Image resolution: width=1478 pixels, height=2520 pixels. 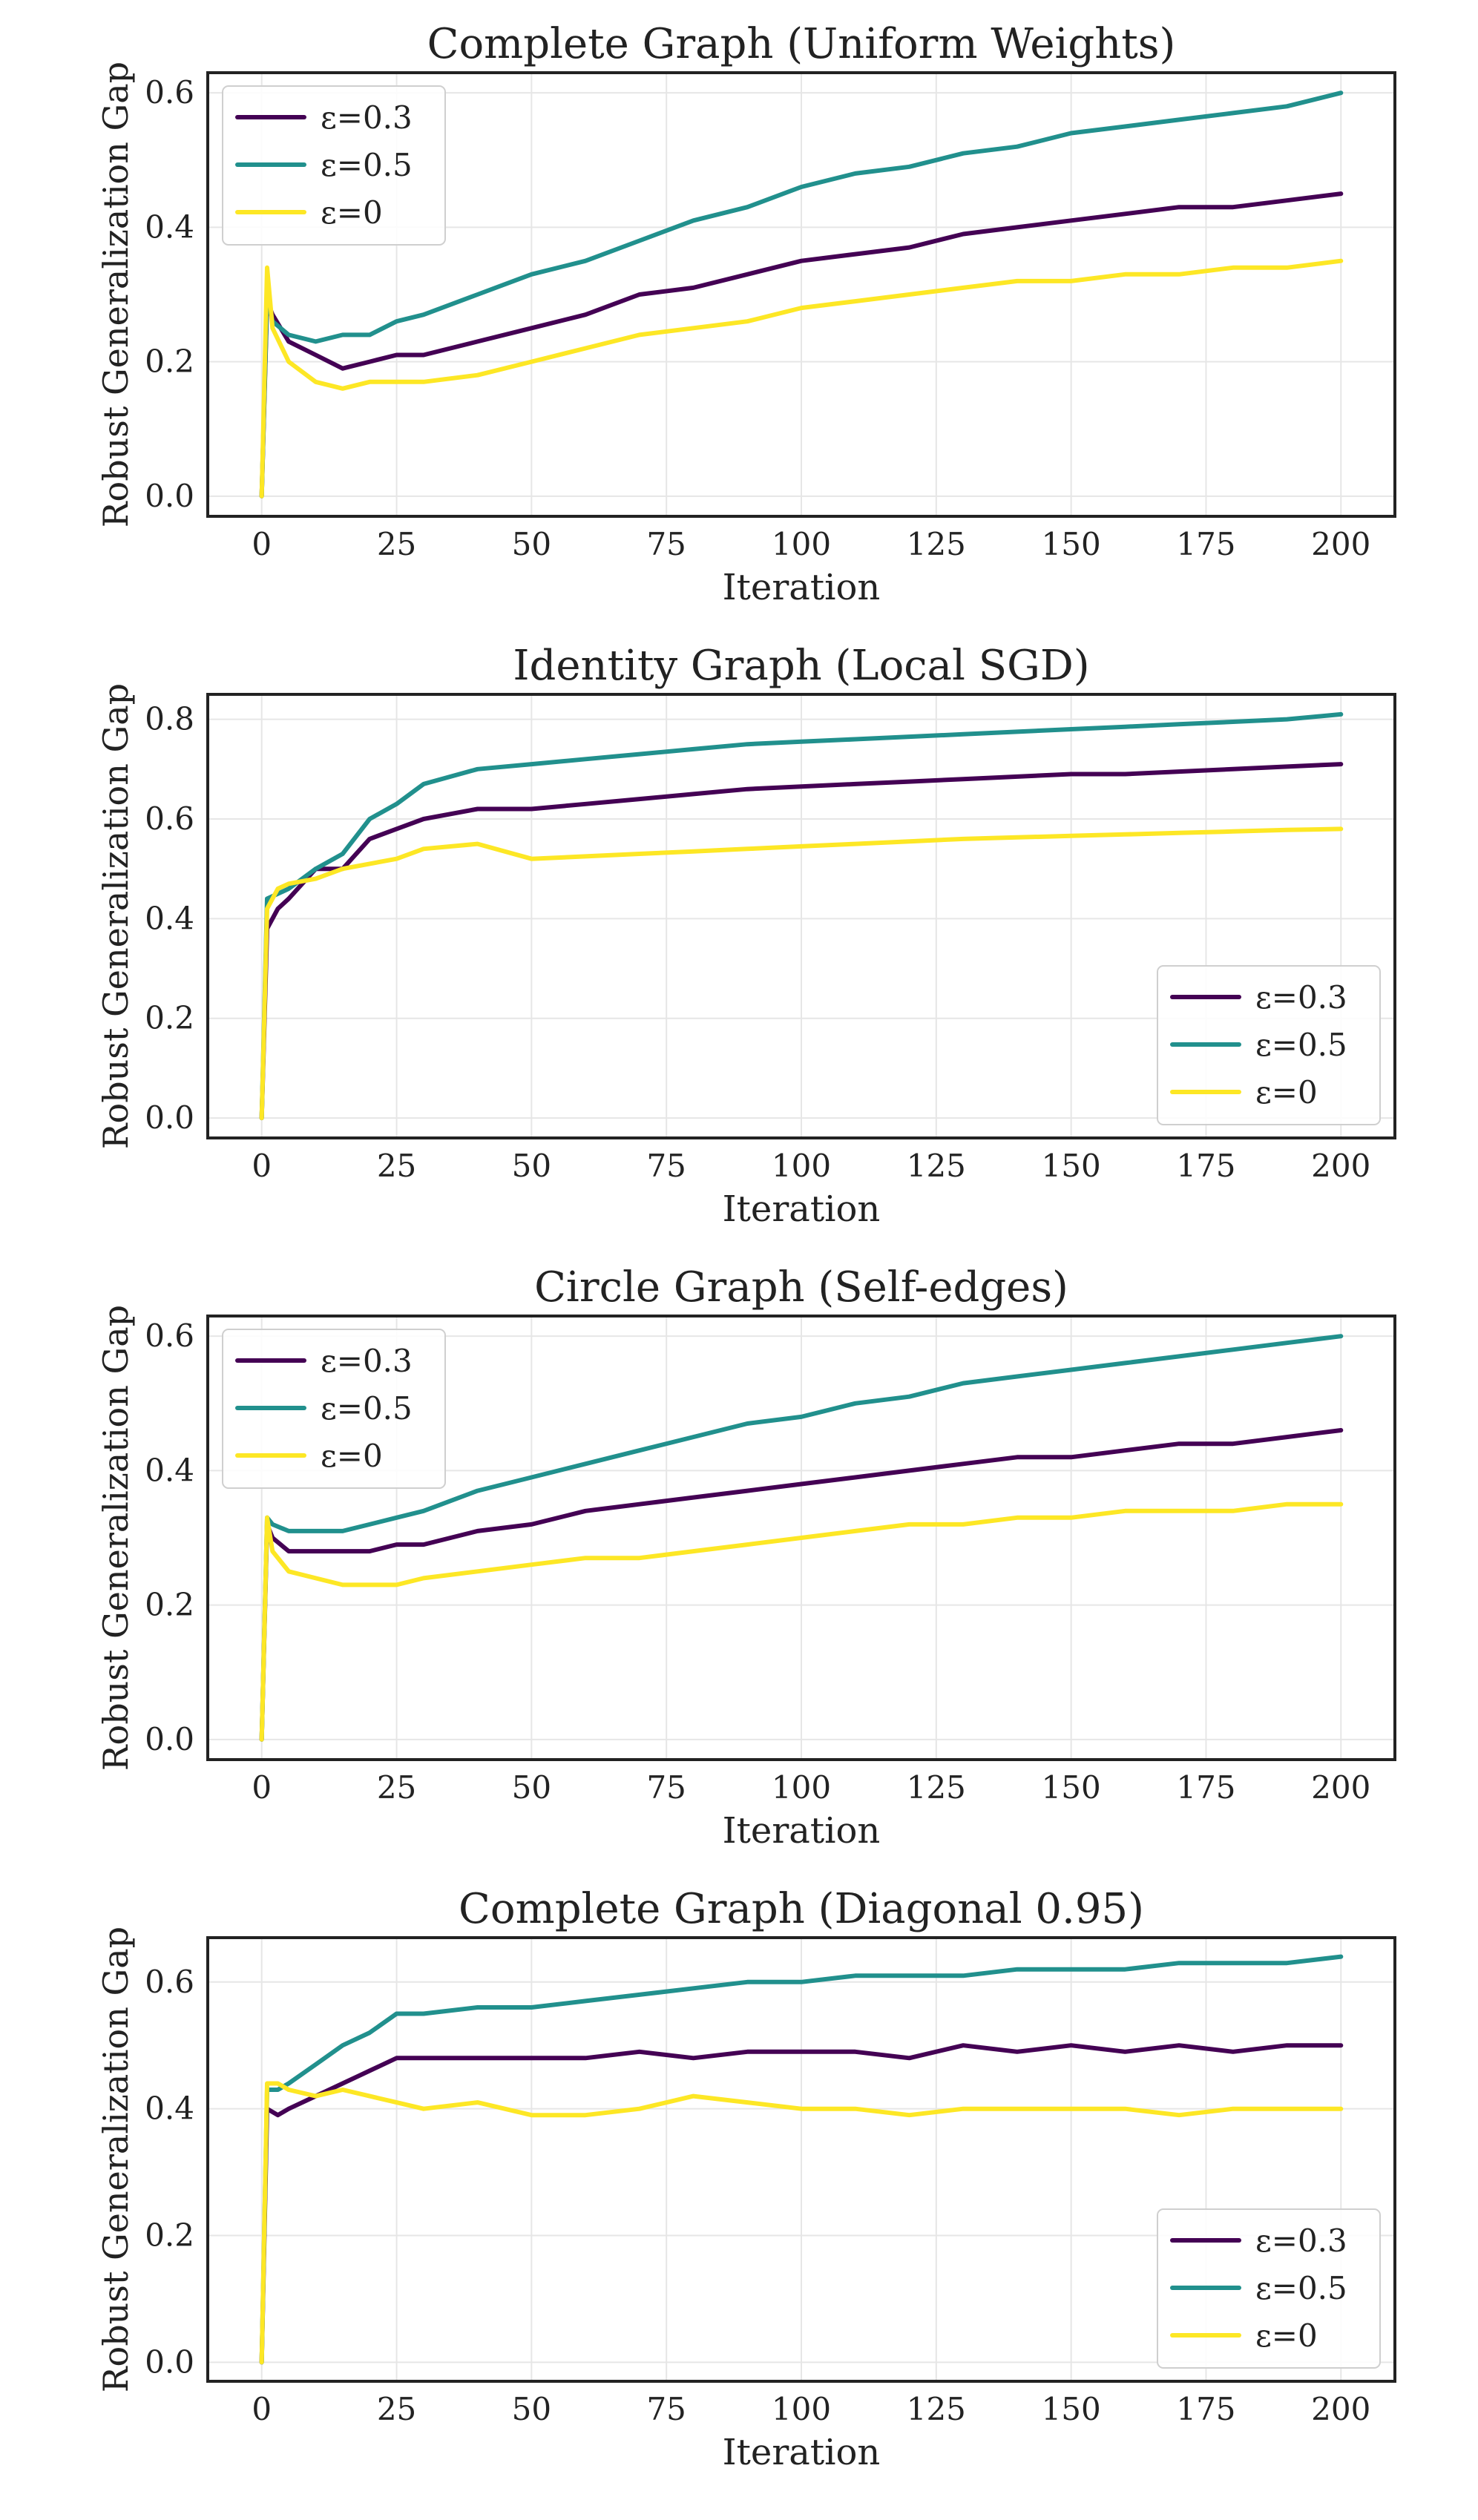 What do you see at coordinates (801, 1909) in the screenshot?
I see `chart-title: Complete Graph (Diagonal 0.95)` at bounding box center [801, 1909].